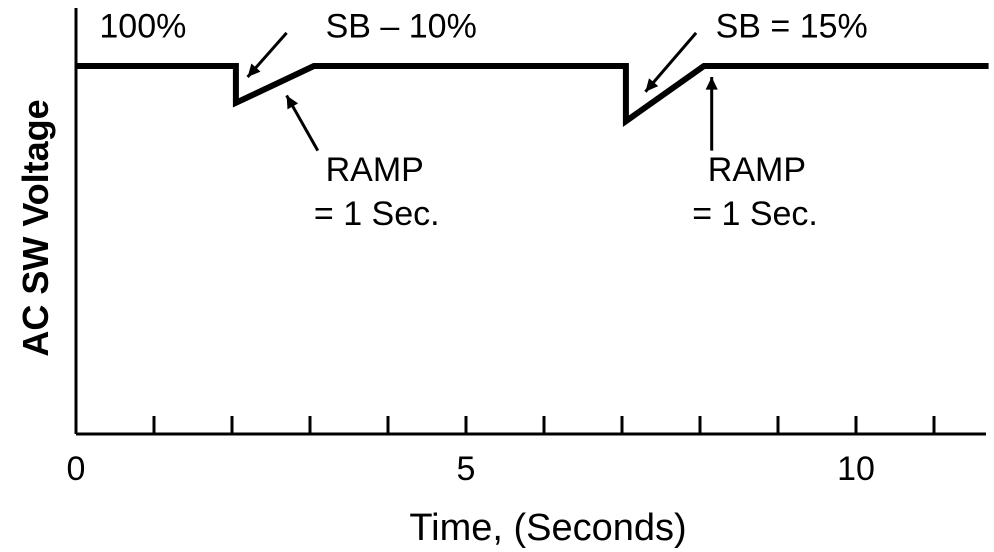  I want to click on voltage-series-line, so click(532, 95).